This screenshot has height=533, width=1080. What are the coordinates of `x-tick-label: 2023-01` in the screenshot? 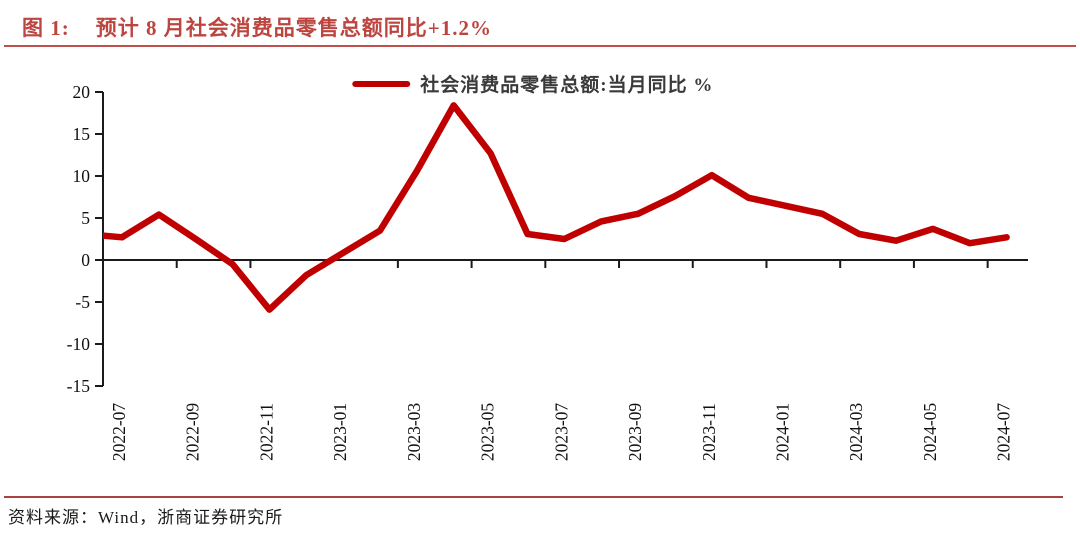 It's located at (340, 432).